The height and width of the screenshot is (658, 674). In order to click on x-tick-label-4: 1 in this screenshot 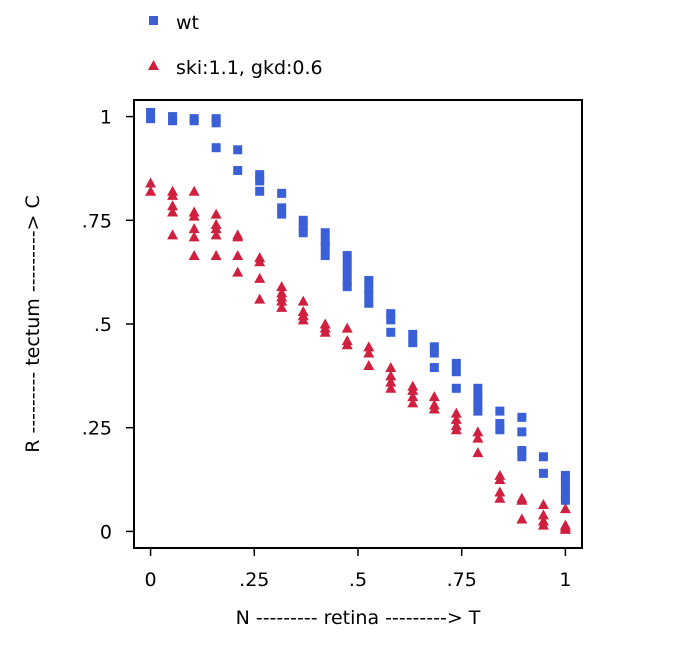, I will do `click(565, 580)`.